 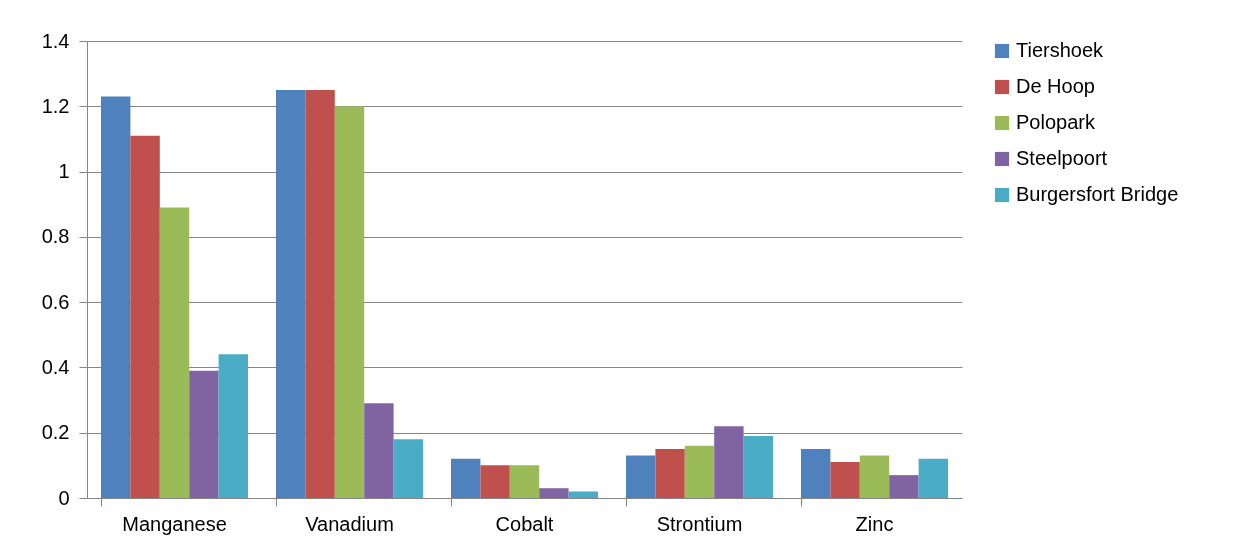 What do you see at coordinates (349, 523) in the screenshot?
I see `x-tick-label: Vanadium` at bounding box center [349, 523].